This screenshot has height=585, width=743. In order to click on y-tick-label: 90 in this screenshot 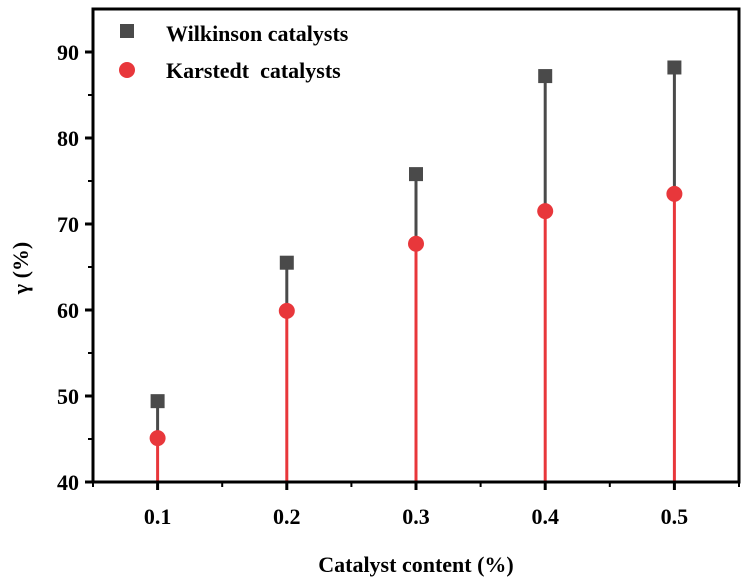, I will do `click(68, 52)`.